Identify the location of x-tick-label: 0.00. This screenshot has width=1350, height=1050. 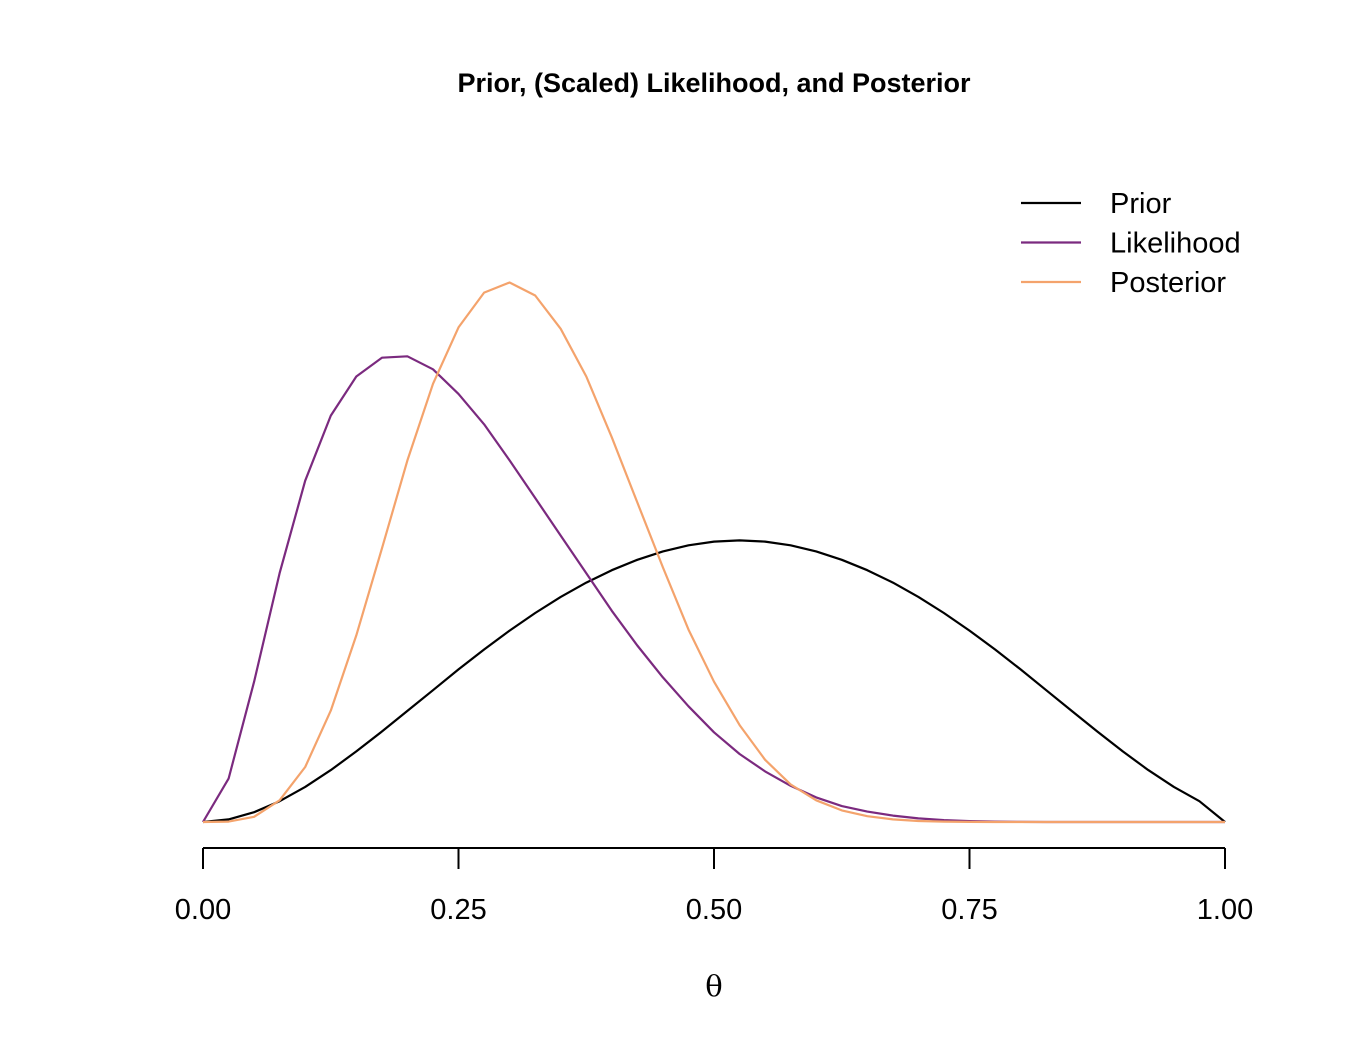
(203, 910).